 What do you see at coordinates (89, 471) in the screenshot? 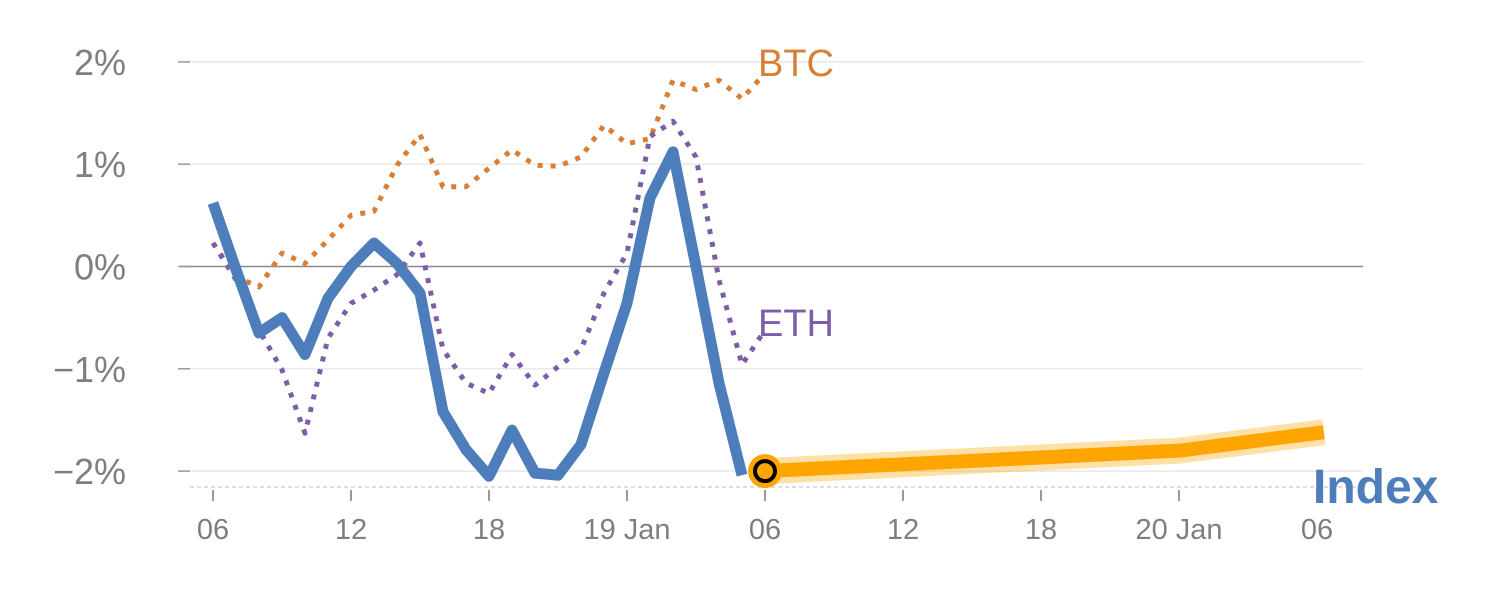
I see `y-tick-label: −2%` at bounding box center [89, 471].